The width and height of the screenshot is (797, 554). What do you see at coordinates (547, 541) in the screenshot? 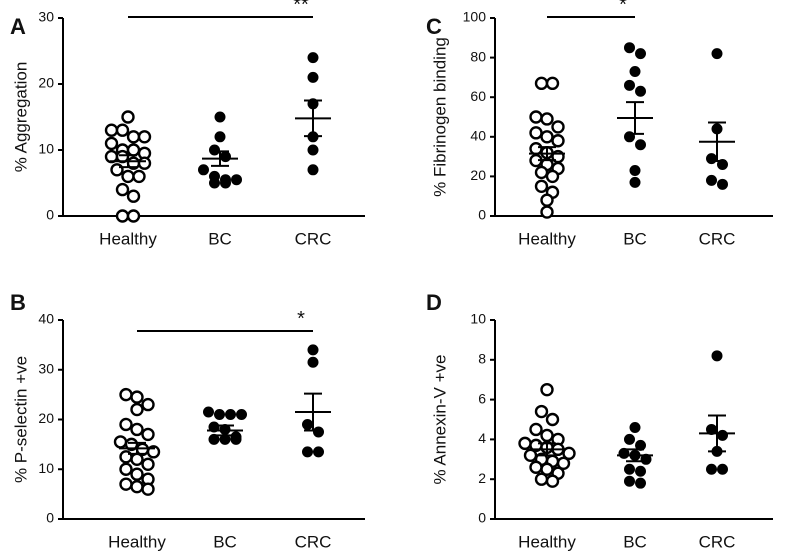
I see `panel-d-x-category-label: Healthy` at bounding box center [547, 541].